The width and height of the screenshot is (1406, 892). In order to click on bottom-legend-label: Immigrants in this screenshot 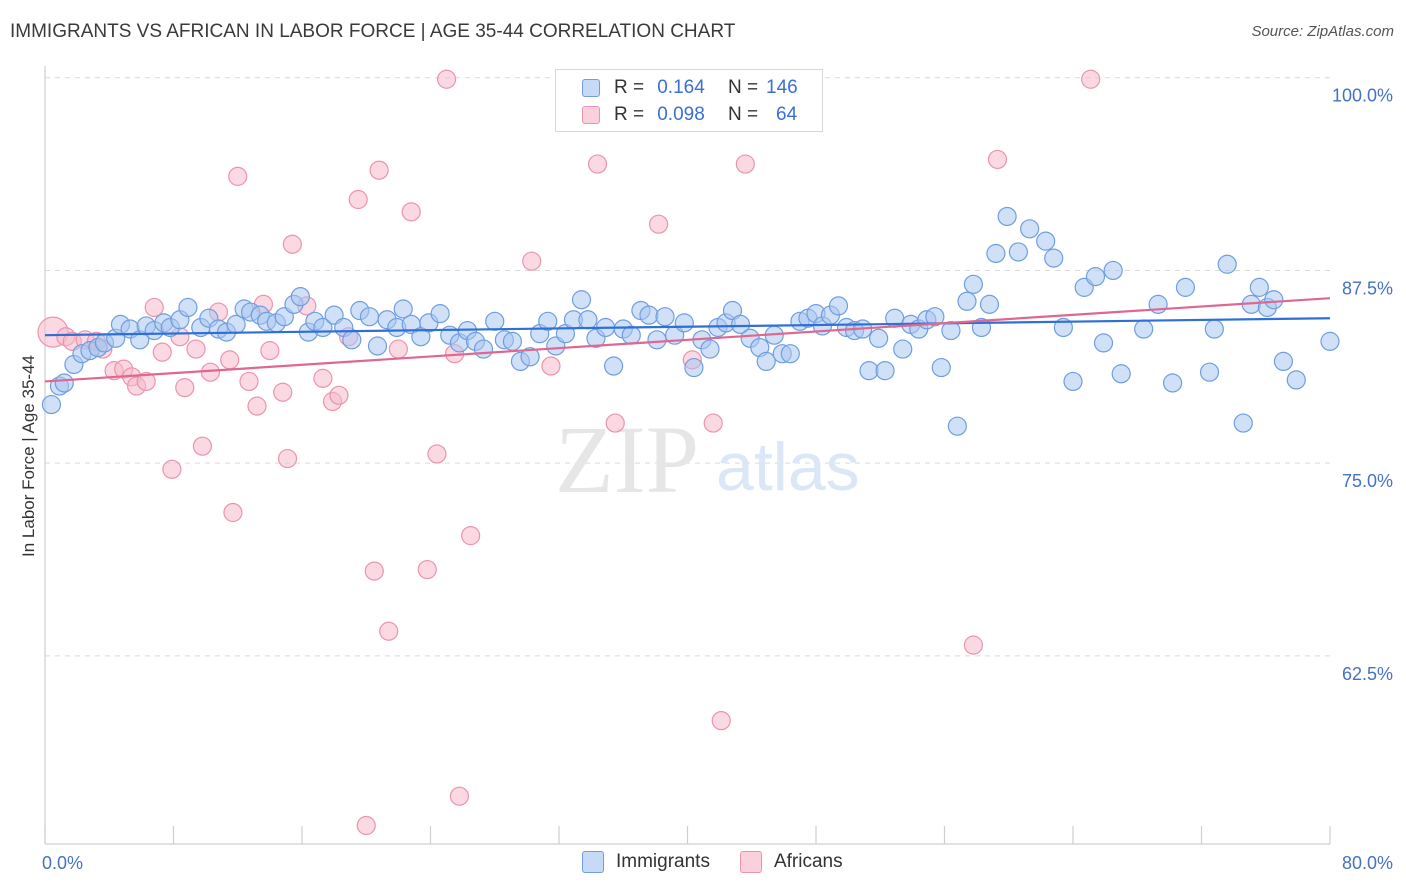, I will do `click(663, 861)`.